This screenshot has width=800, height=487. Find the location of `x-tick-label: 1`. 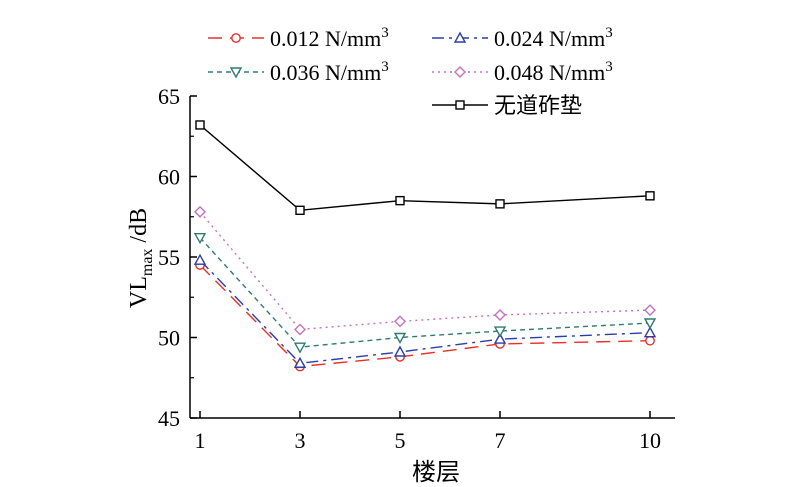

x-tick-label: 1 is located at coordinates (200, 440).